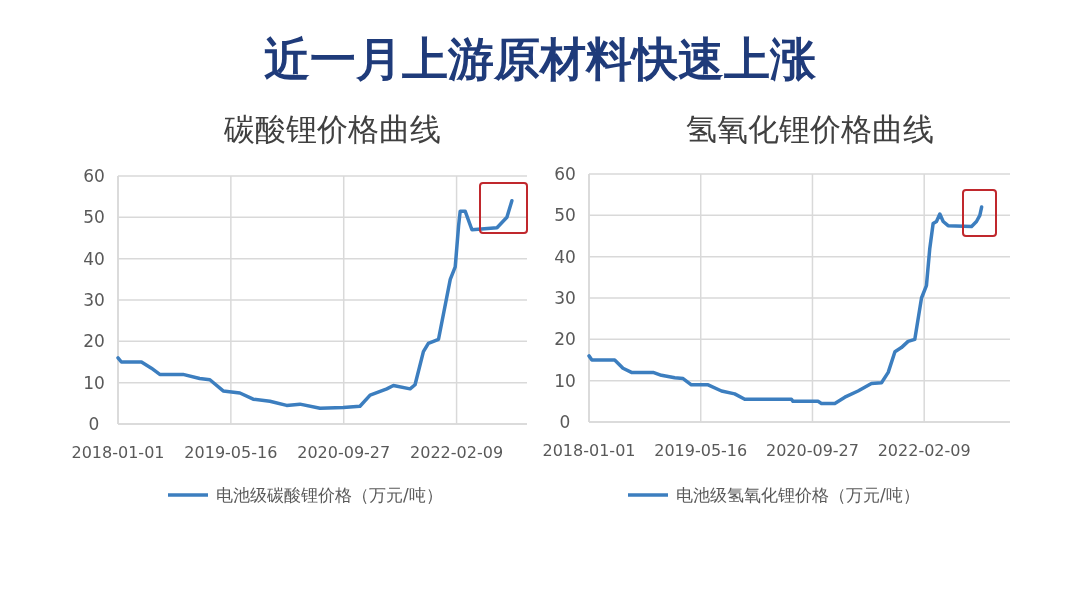  I want to click on chart-title: 氢氧化锂价格曲线, so click(809, 129).